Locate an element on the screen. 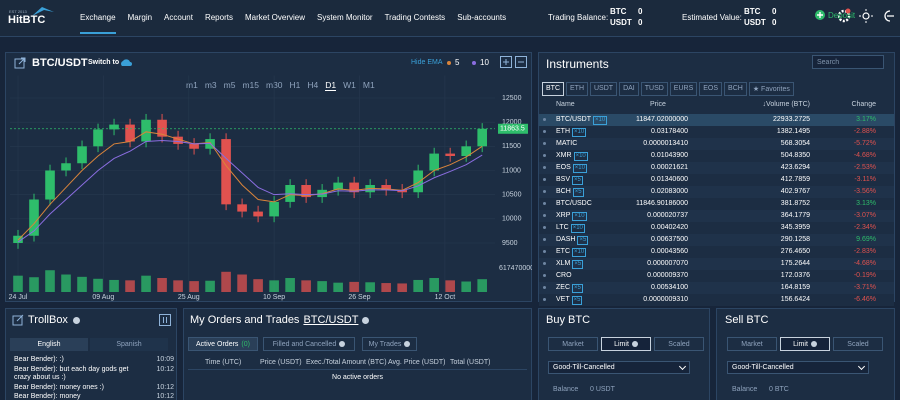  cloud-icon is located at coordinates (126, 62).